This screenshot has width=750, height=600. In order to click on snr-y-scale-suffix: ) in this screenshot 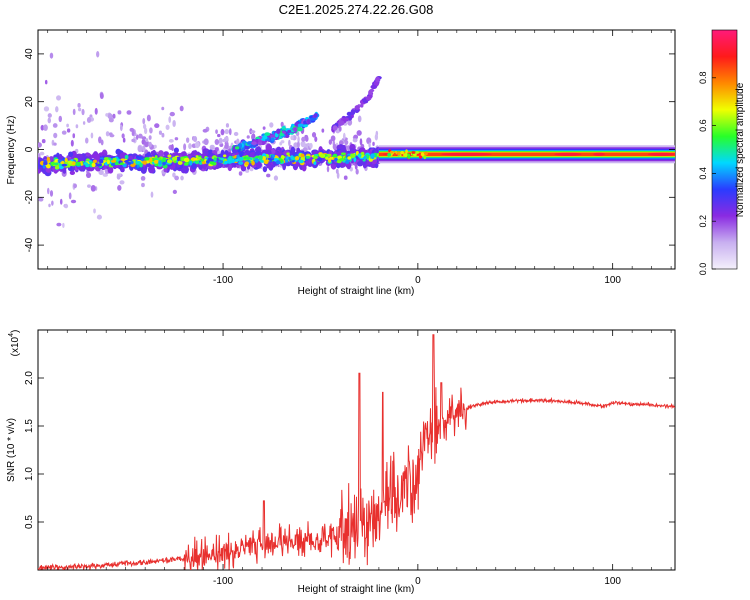, I will do `click(15, 331)`.